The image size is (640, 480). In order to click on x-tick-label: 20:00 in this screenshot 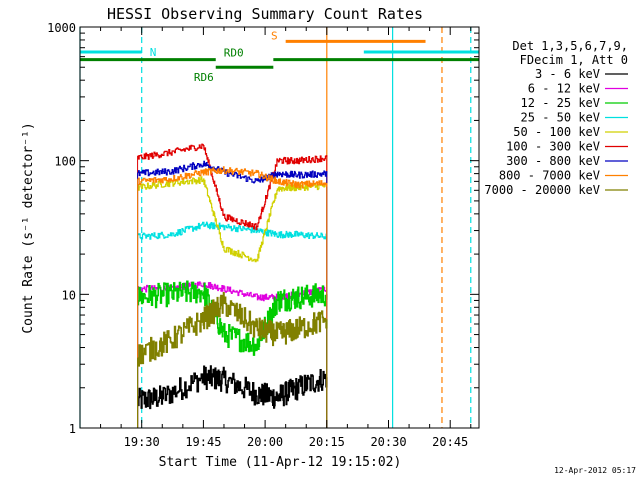, I will do `click(265, 442)`.